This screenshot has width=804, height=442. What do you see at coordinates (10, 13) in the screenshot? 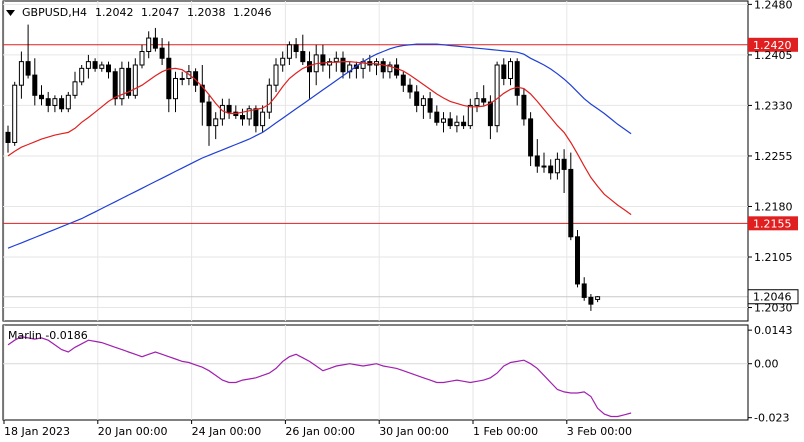
I see `dropdown-triangle-icon` at bounding box center [10, 13].